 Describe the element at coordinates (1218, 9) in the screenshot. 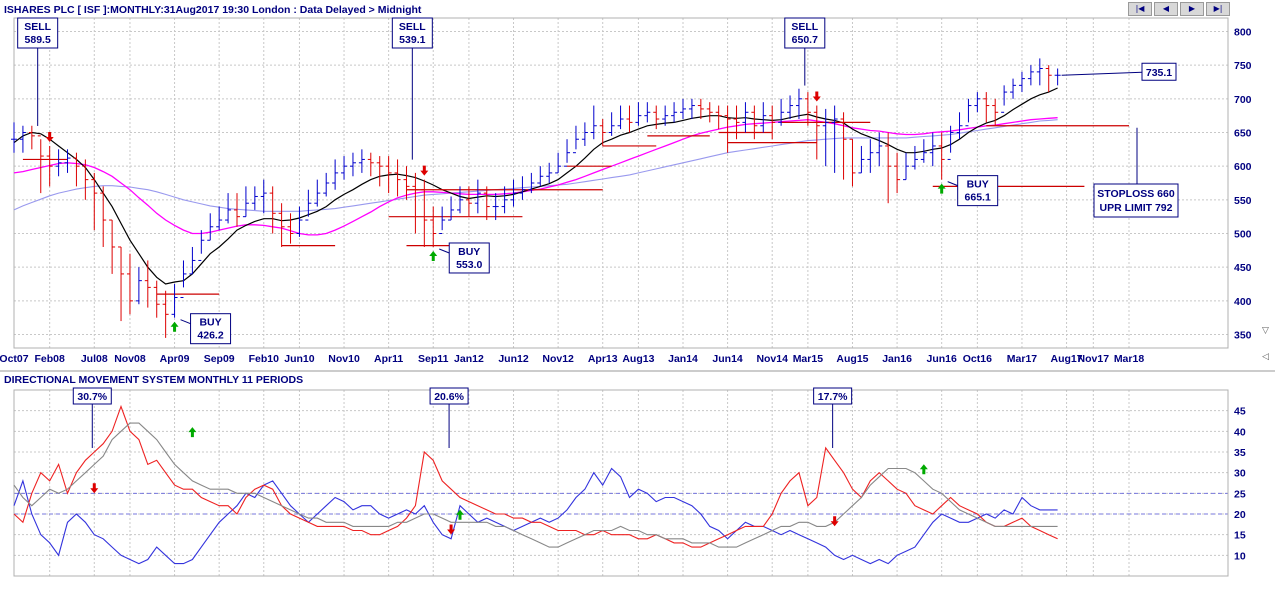

I see `last-page-button: ▶|` at that location.